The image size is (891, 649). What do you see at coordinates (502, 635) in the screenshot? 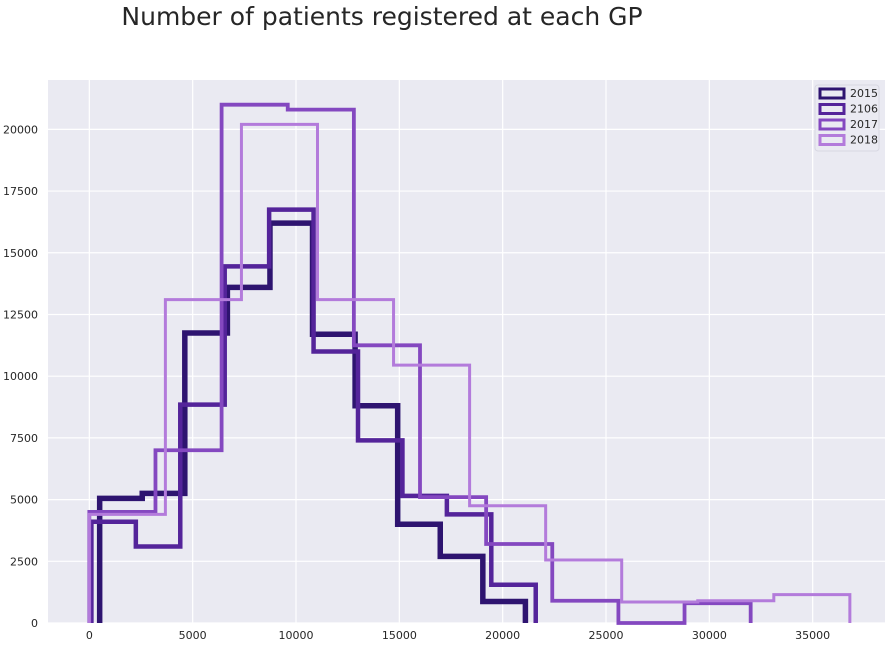
I see `x-tick-label: 20000` at bounding box center [502, 635].